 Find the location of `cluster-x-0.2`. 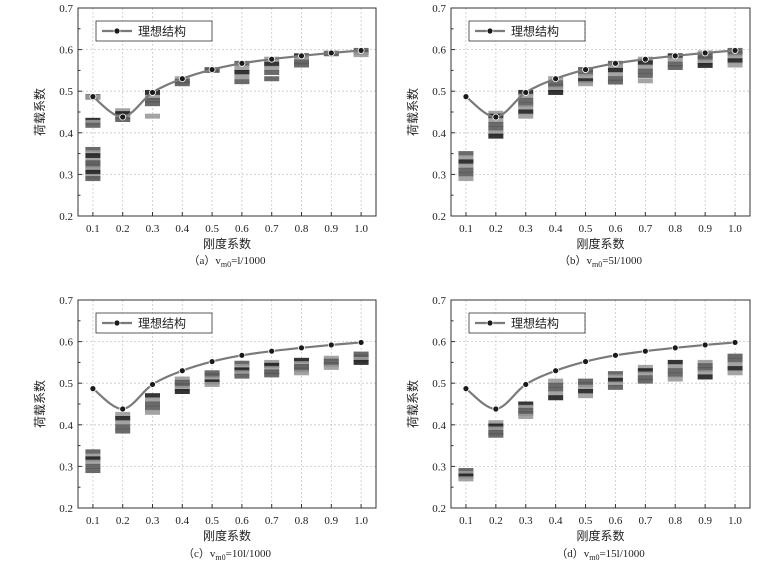

cluster-x-0.2 is located at coordinates (496, 429).